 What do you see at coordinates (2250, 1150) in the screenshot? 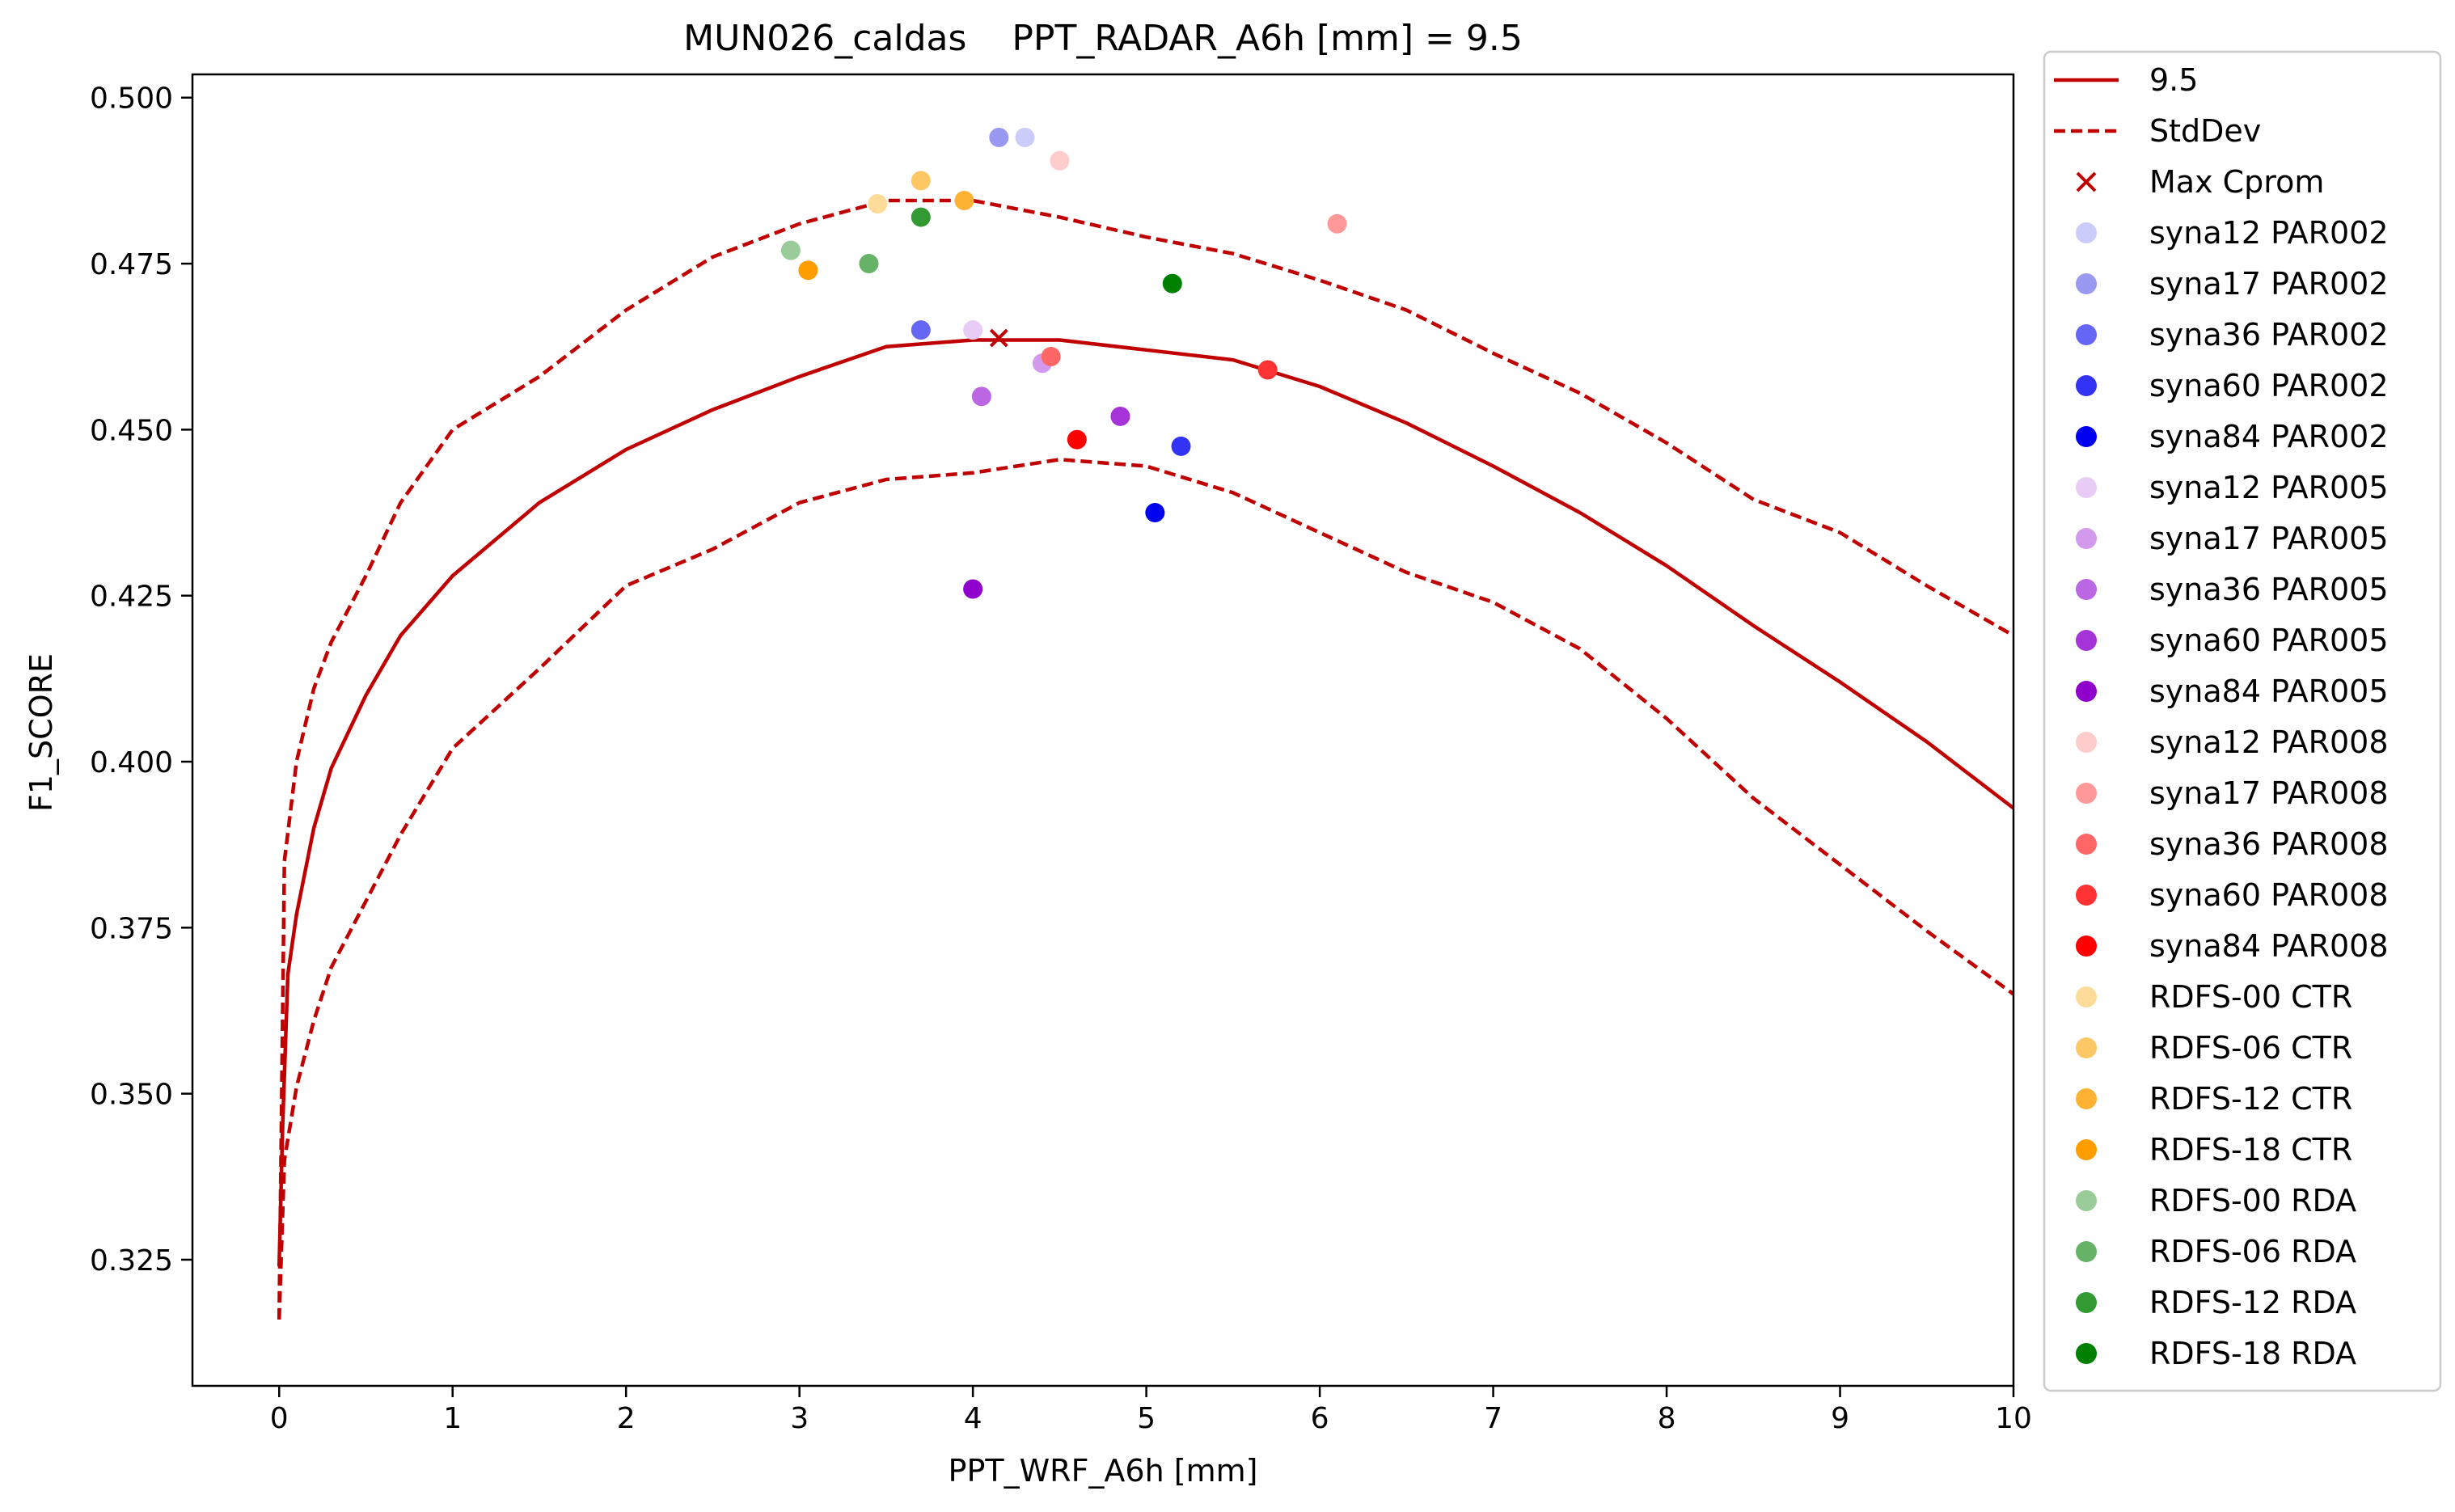
I see `legend-label: RDFS-18 CTR` at bounding box center [2250, 1150].